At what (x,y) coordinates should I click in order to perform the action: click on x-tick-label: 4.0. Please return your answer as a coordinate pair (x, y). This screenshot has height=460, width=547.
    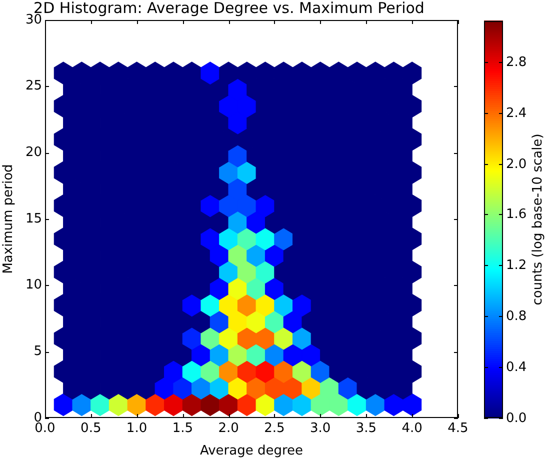
    Looking at the image, I should click on (412, 428).